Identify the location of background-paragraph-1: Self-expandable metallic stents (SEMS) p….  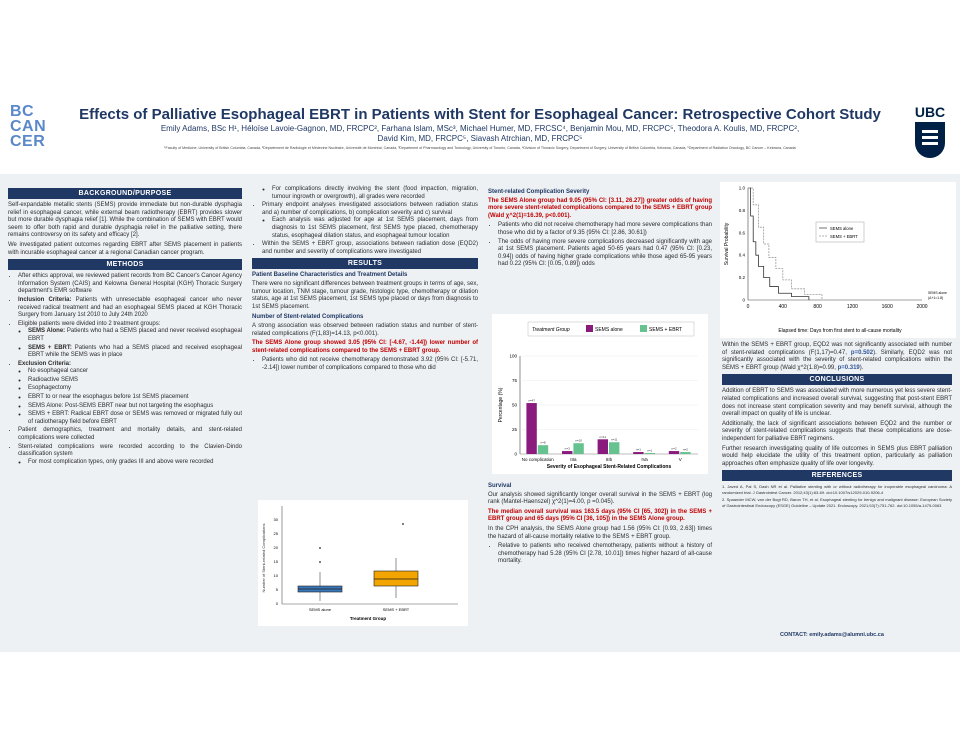
(125, 220).